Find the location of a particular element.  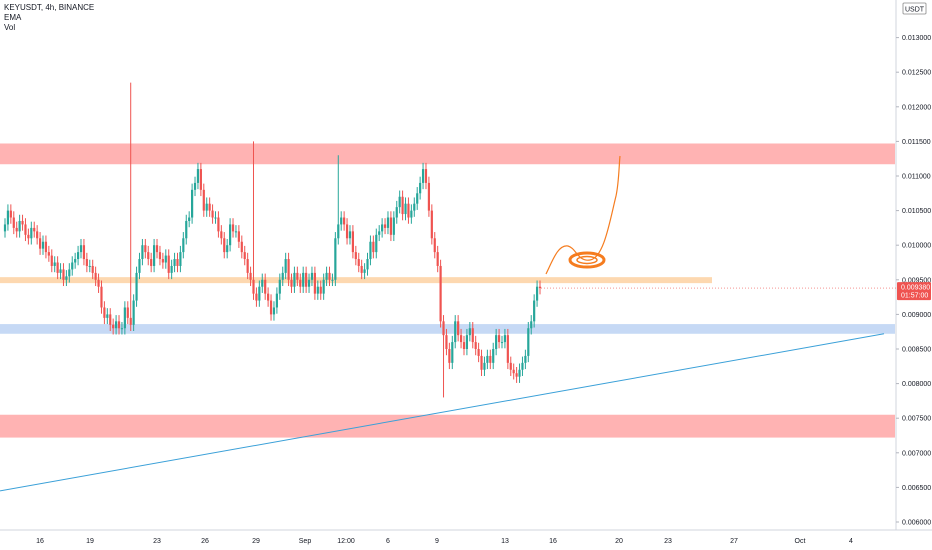

volume-indicator-label: Vol is located at coordinates (10, 27).